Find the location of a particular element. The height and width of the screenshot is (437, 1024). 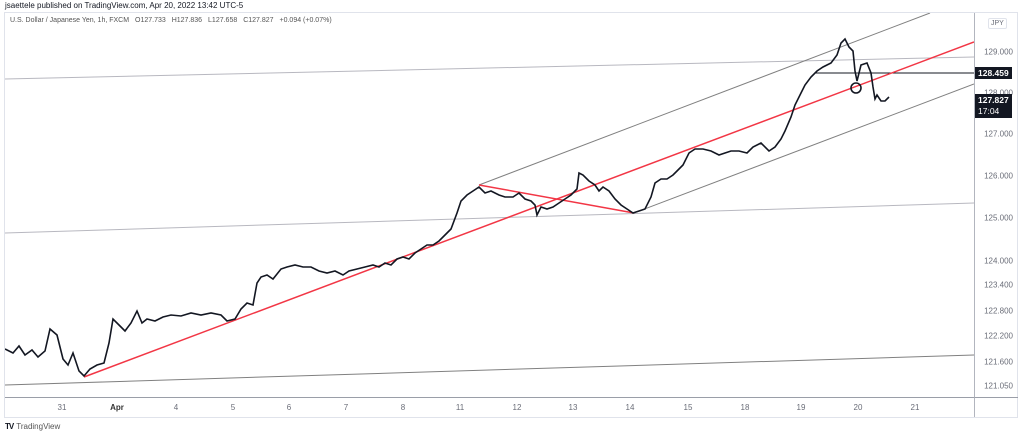

time-label-7: 7 is located at coordinates (346, 407).